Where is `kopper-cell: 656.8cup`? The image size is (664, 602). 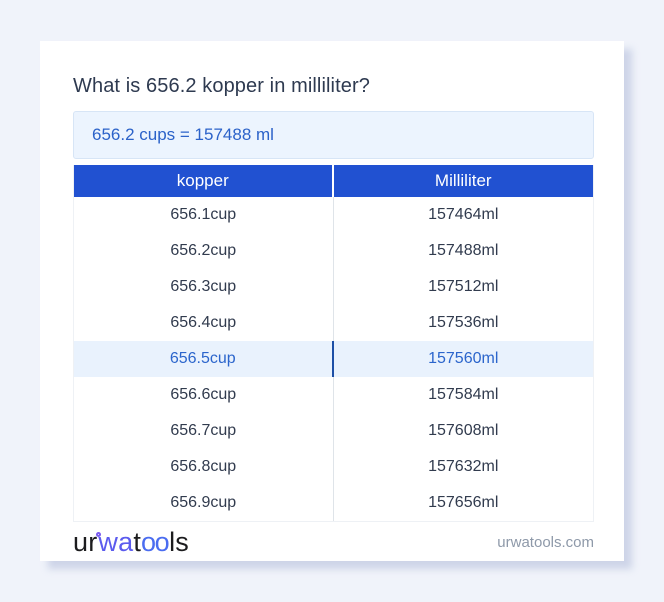
kopper-cell: 656.8cup is located at coordinates (204, 467).